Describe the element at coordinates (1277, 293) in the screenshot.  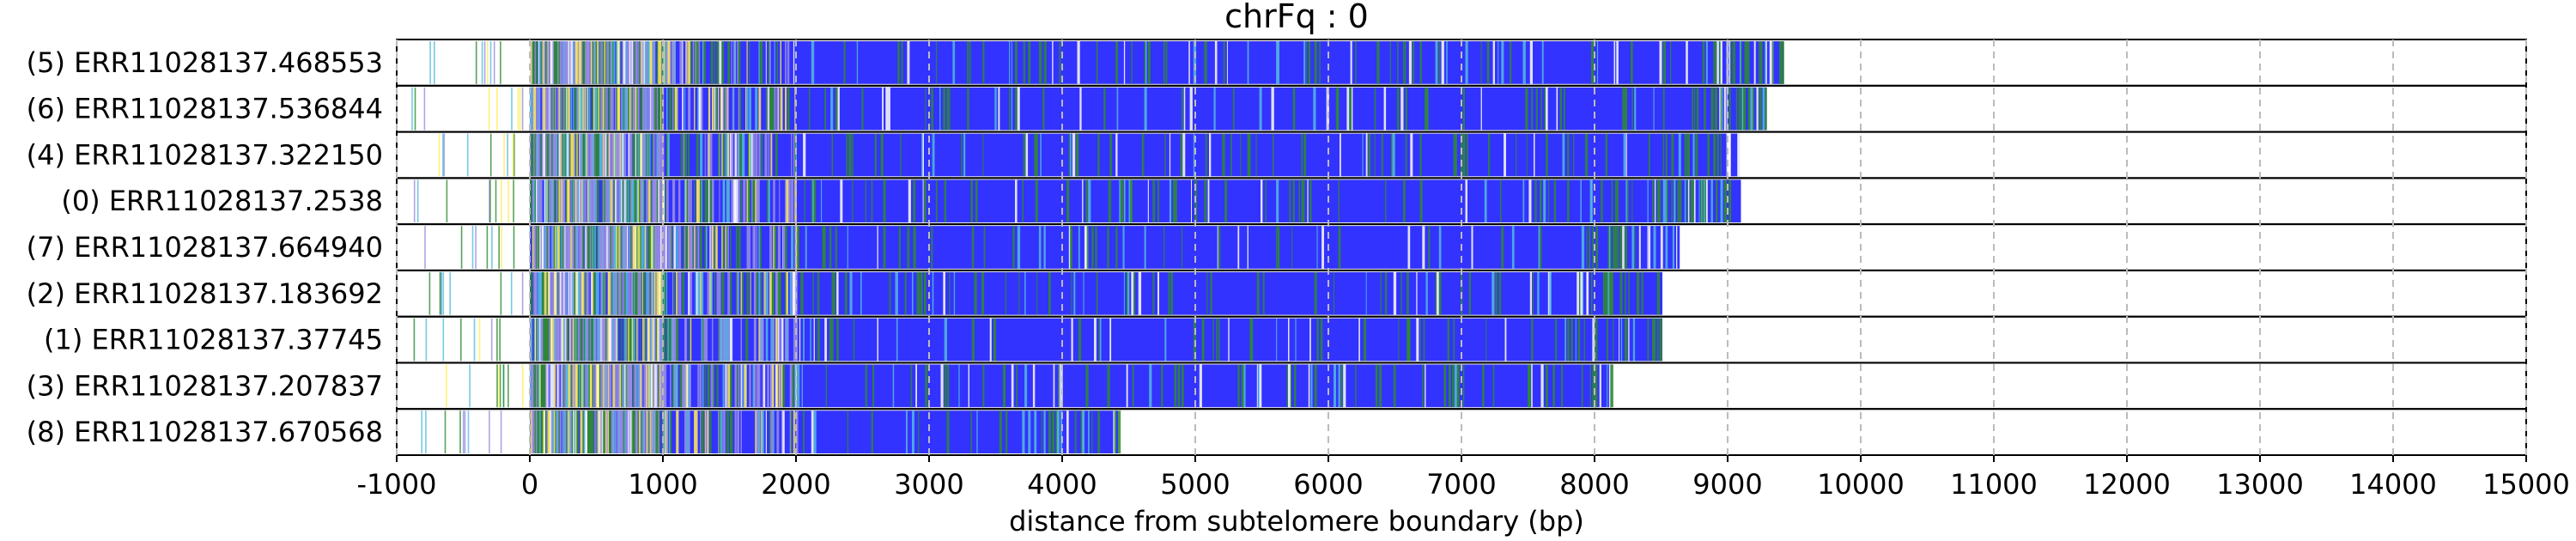
I see `read-row: (2) ERR11028137.183692` at that location.